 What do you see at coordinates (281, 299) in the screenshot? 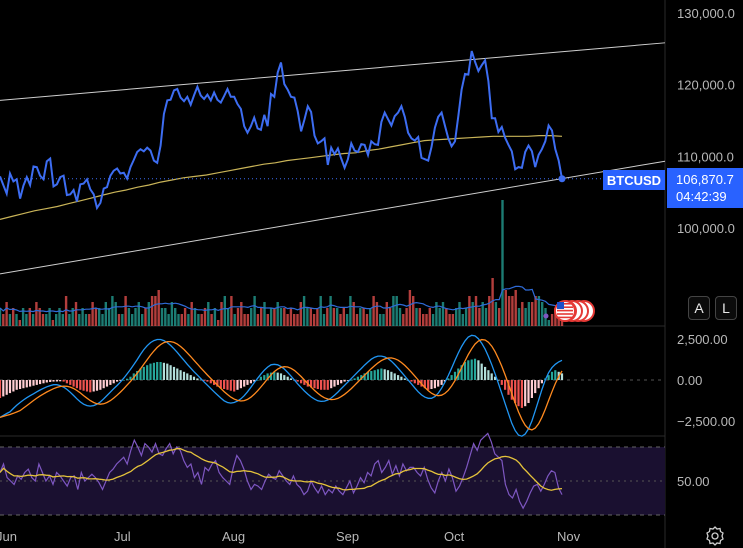
I see `volume-moving-average-line` at bounding box center [281, 299].